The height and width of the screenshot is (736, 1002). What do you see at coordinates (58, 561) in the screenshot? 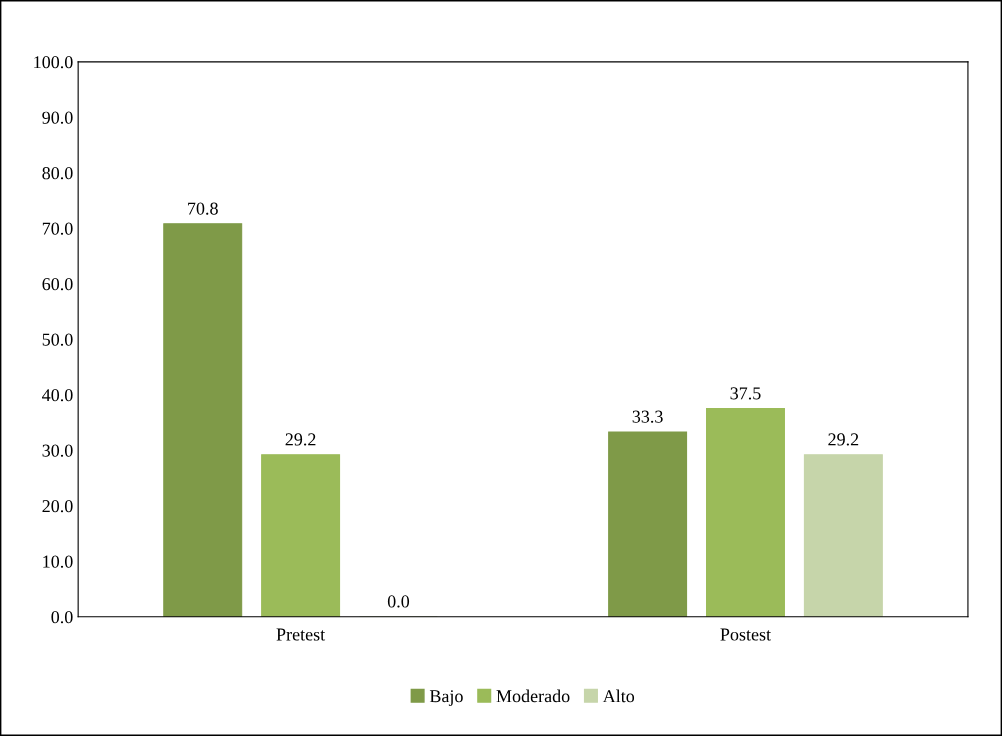
I see `y-tick-label: 10.0` at bounding box center [58, 561].